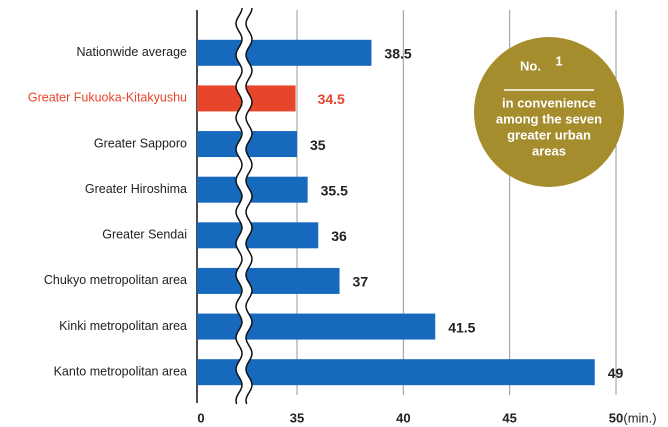 This screenshot has width=668, height=427. I want to click on category-label: Greater Sapporo, so click(140, 143).